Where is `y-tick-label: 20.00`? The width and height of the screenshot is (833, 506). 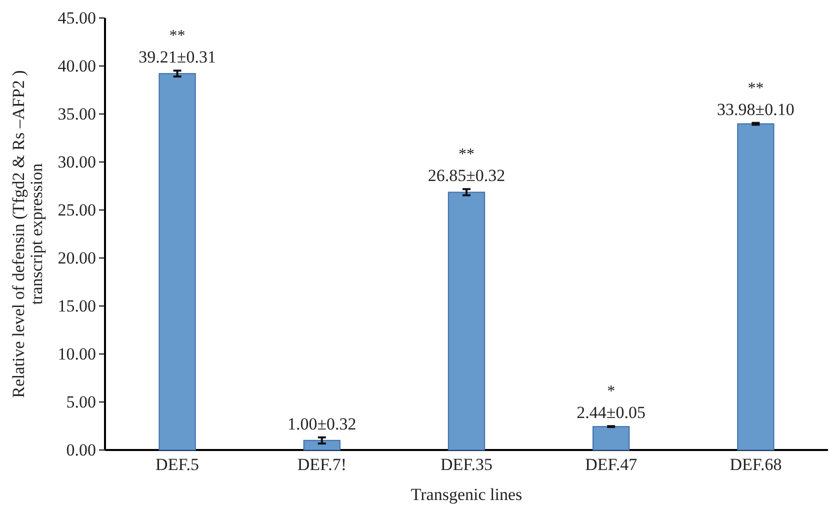 y-tick-label: 20.00 is located at coordinates (77, 258).